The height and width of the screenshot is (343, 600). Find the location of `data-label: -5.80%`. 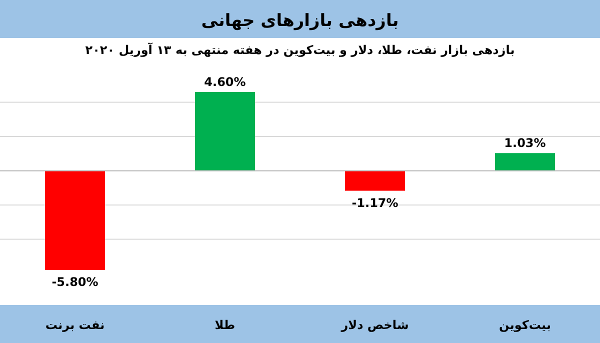

data-label: -5.80% is located at coordinates (75, 282).